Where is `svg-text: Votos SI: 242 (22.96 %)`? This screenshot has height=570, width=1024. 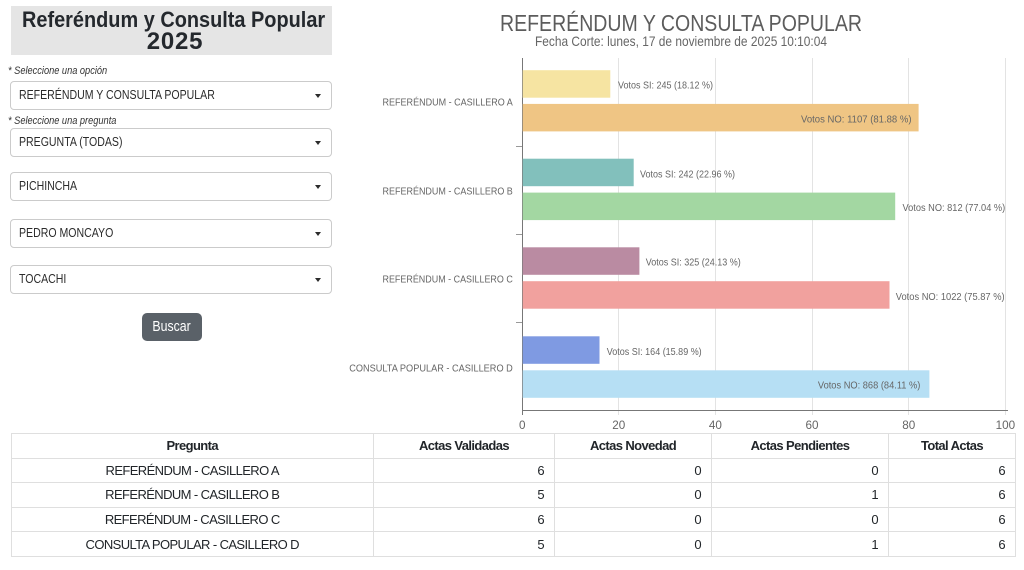
svg-text: Votos SI: 242 (22.96 %) is located at coordinates (687, 174).